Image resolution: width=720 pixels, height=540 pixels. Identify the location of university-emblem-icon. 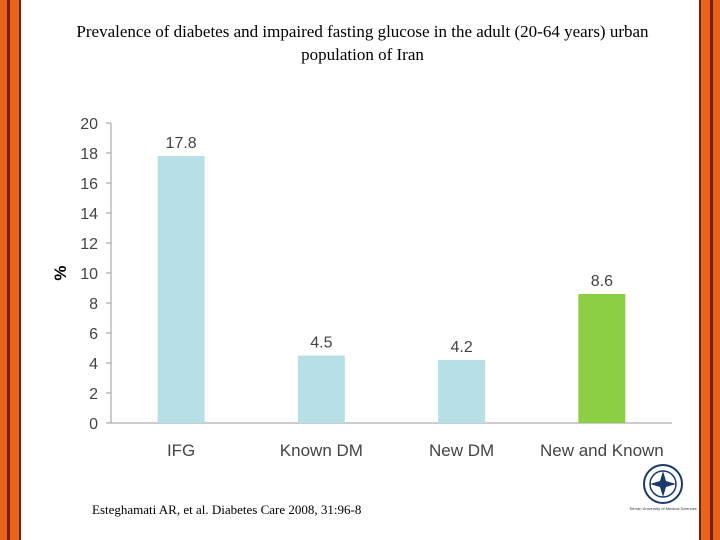
(663, 484).